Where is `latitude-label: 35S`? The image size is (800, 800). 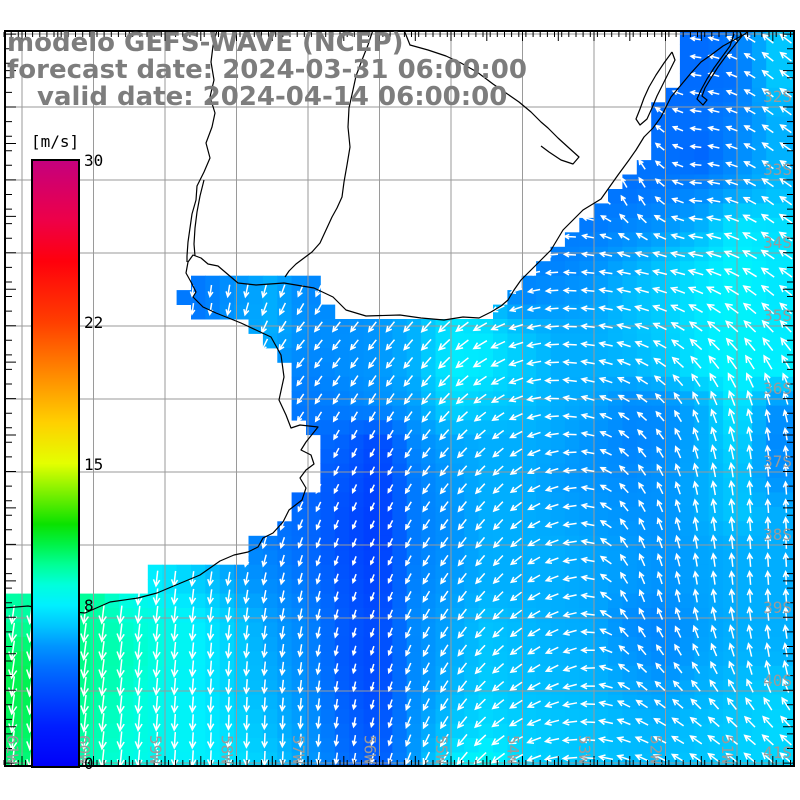
latitude-label: 35S is located at coordinates (777, 315).